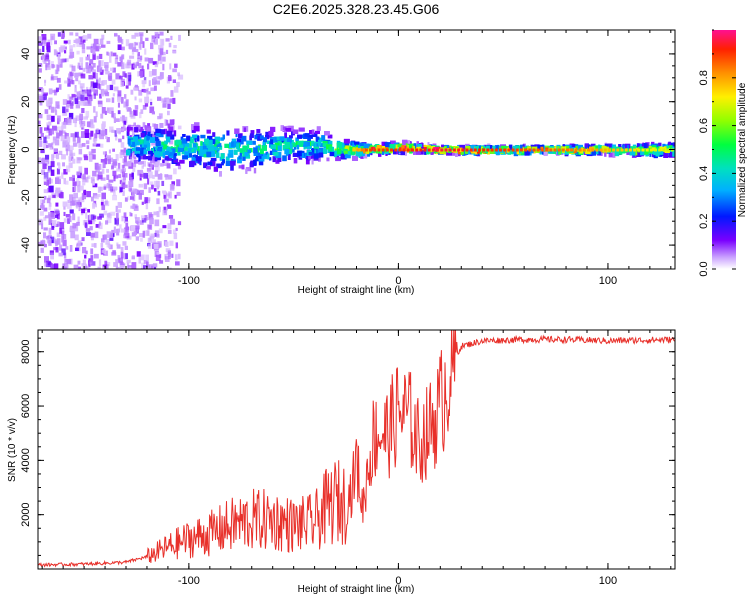 This screenshot has height=600, width=750. I want to click on spectrogram-y-tick-label: 0, so click(26, 149).